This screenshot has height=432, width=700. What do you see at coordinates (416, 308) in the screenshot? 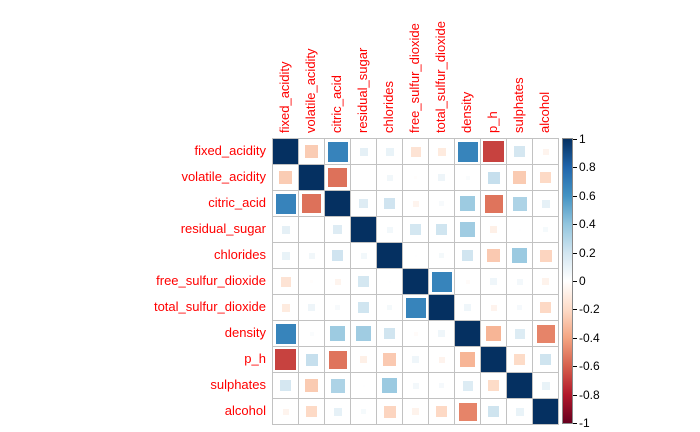
I see `corr-cell-total_sulfur_dioxide-free_sulfur_dioxide` at bounding box center [416, 308].